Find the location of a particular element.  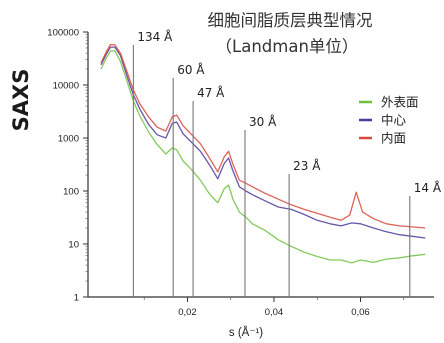

chart-subtitle: （Landman单位） is located at coordinates (287, 46).